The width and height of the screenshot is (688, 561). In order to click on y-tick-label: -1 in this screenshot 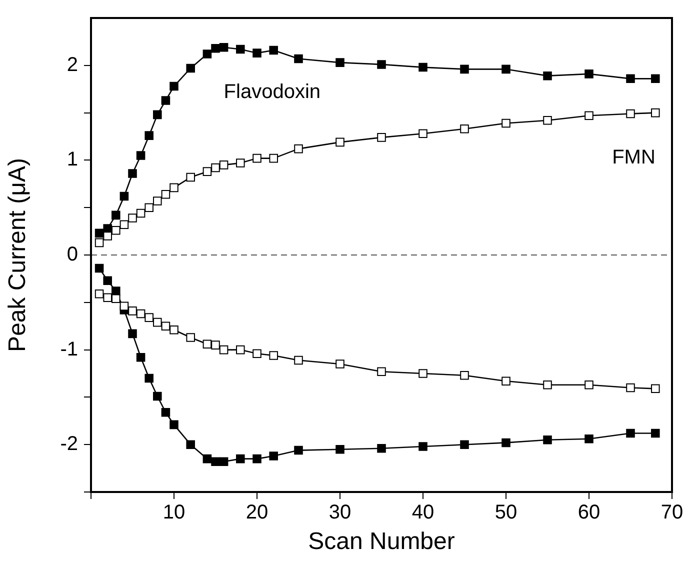, I will do `click(69, 349)`.